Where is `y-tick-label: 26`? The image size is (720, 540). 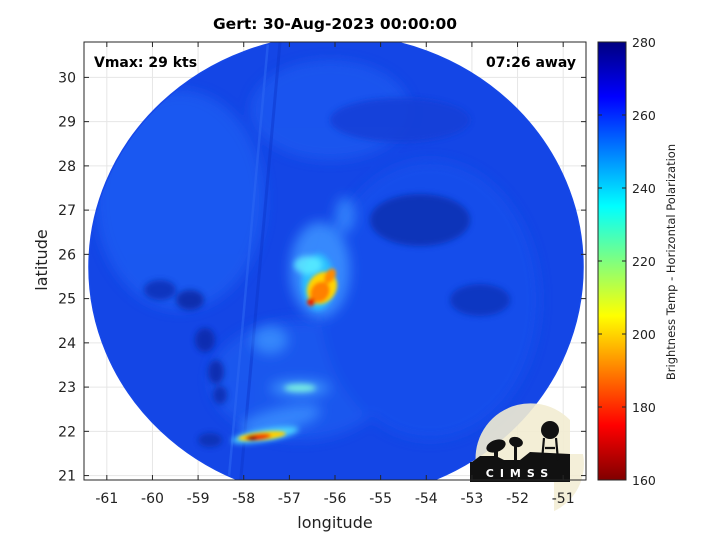 y-tick-label: 26 is located at coordinates (67, 255).